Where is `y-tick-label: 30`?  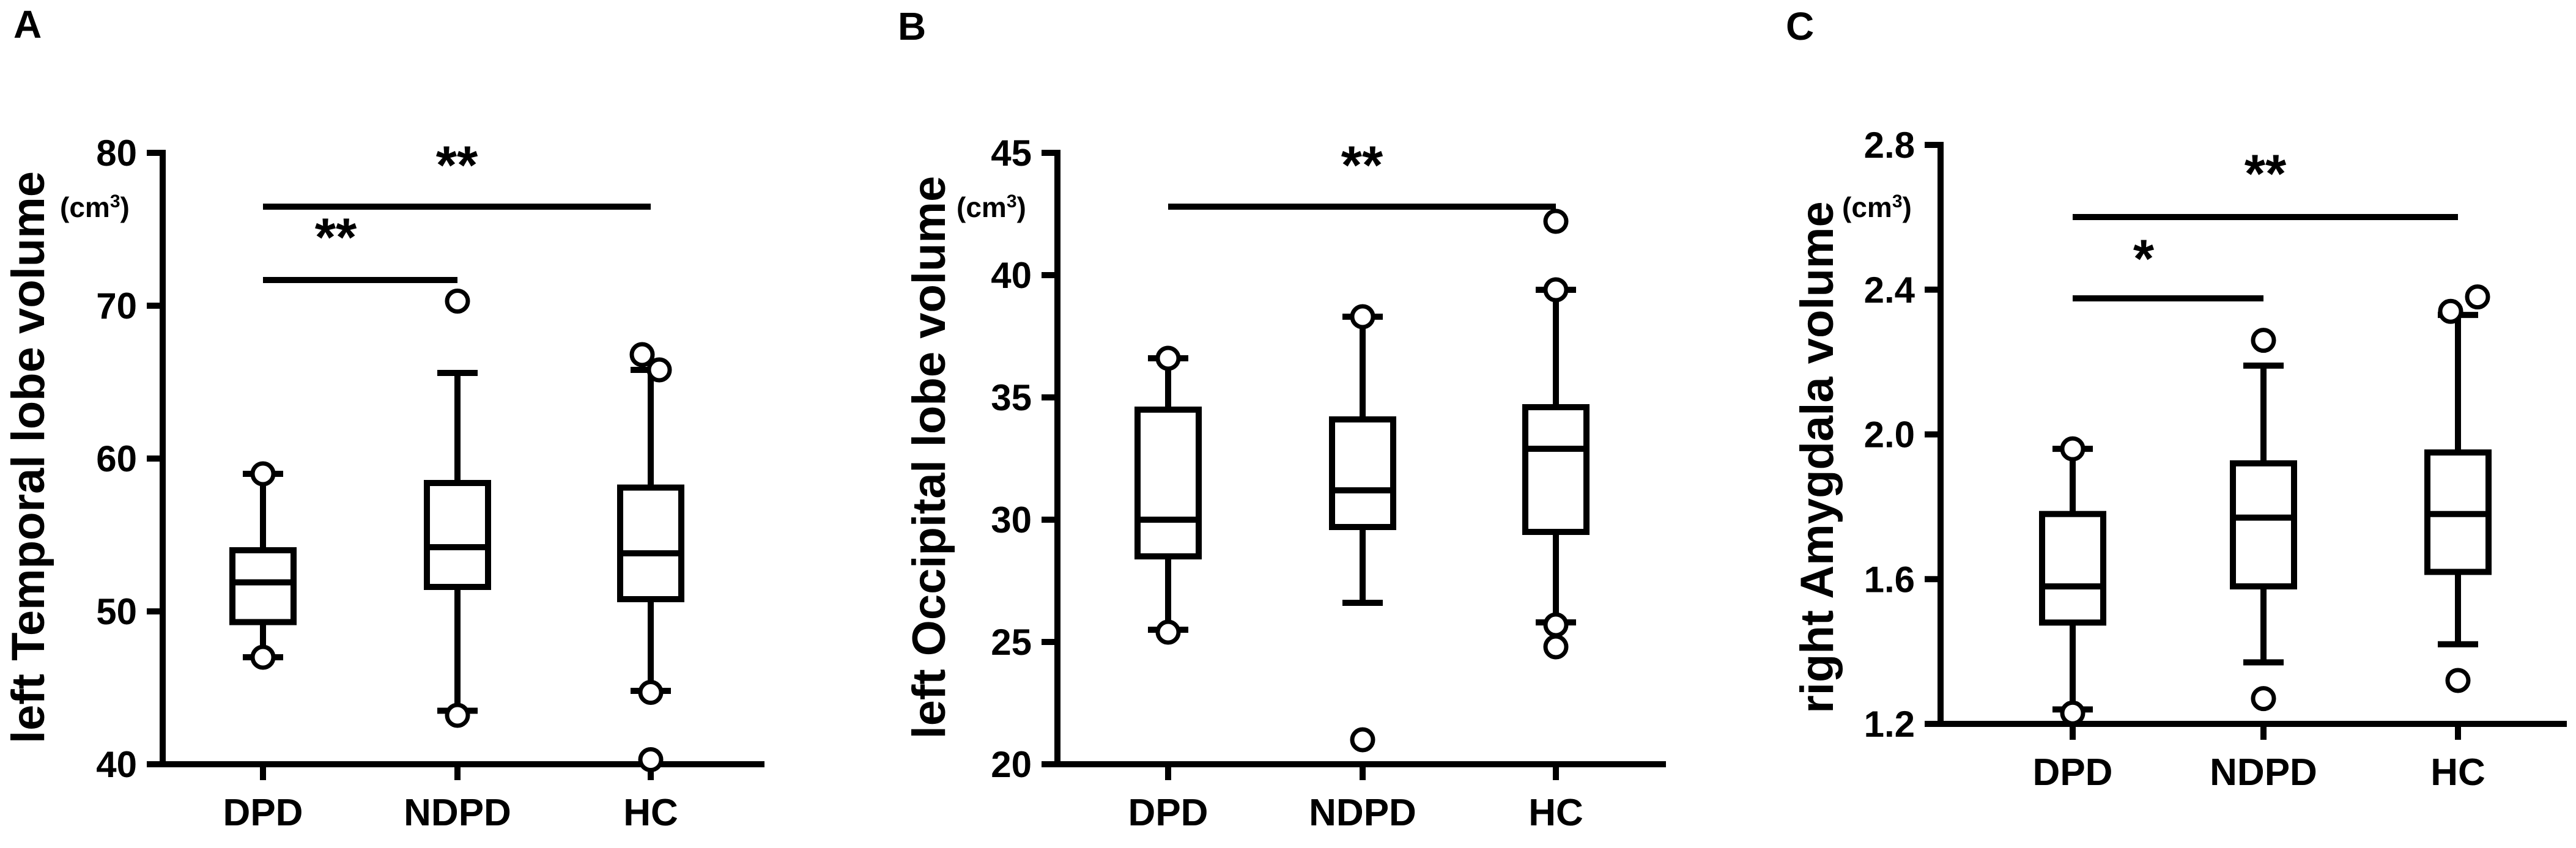 y-tick-label: 30 is located at coordinates (1011, 520).